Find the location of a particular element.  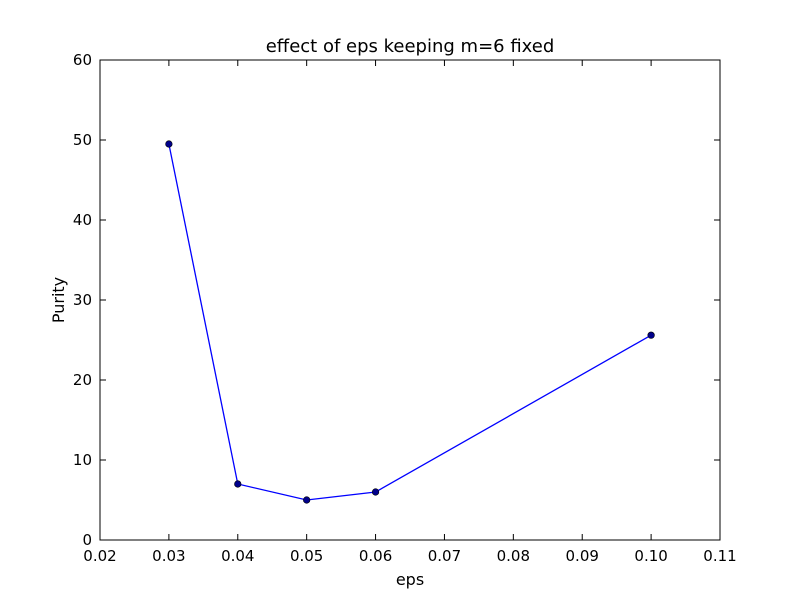

x-tick-label: 0.03 is located at coordinates (168, 556).